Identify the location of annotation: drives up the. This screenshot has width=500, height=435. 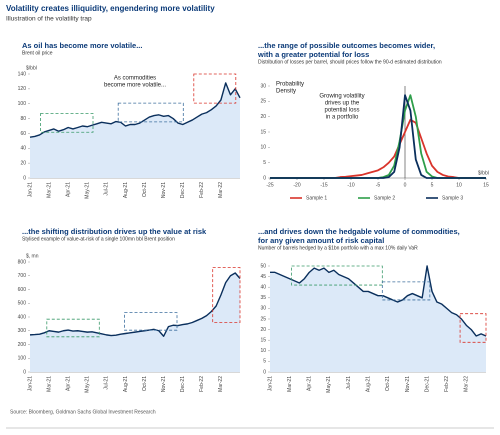
(342, 104).